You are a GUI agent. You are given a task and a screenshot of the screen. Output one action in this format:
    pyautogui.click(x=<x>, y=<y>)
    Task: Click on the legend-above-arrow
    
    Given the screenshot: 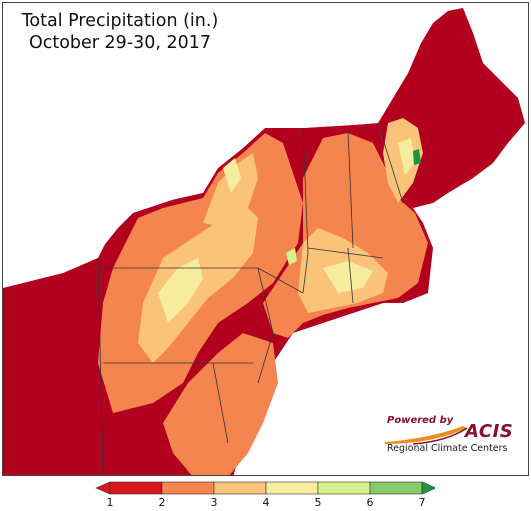 What is the action you would take?
    pyautogui.click(x=429, y=488)
    